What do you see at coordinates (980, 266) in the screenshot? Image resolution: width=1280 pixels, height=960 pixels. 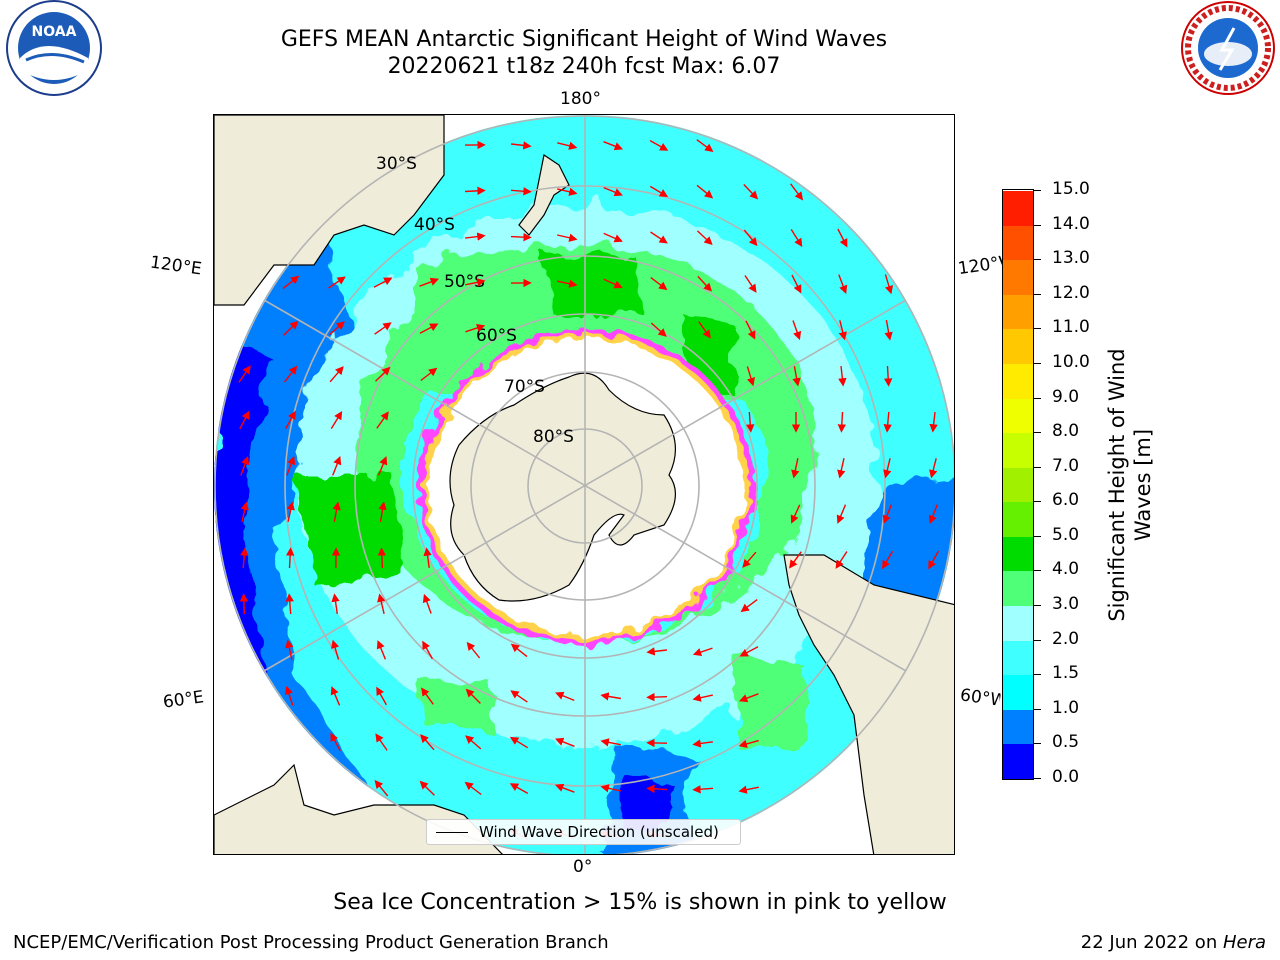 I see `lon-label-120w: 120°W` at bounding box center [980, 266].